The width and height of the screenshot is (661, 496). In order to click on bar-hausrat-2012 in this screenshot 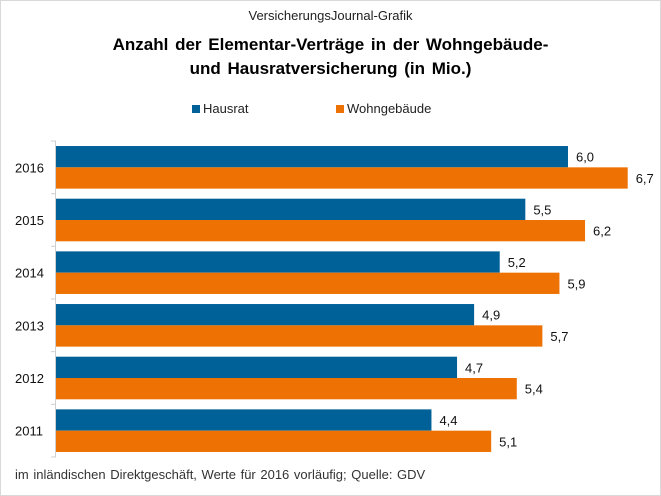, I will do `click(257, 367)`.